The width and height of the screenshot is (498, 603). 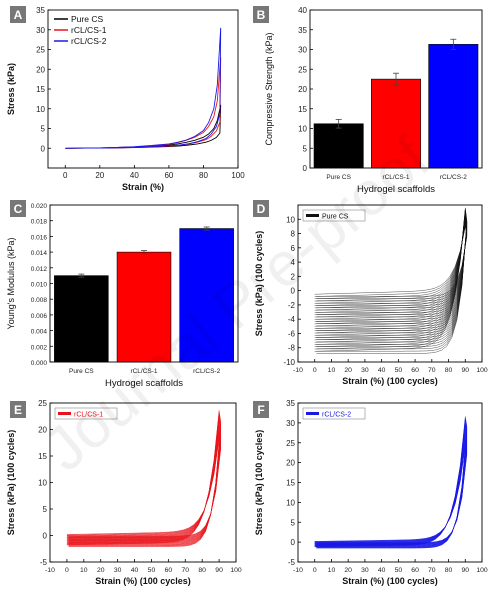 I want to click on category-label: Pure CS, so click(x=81, y=371).